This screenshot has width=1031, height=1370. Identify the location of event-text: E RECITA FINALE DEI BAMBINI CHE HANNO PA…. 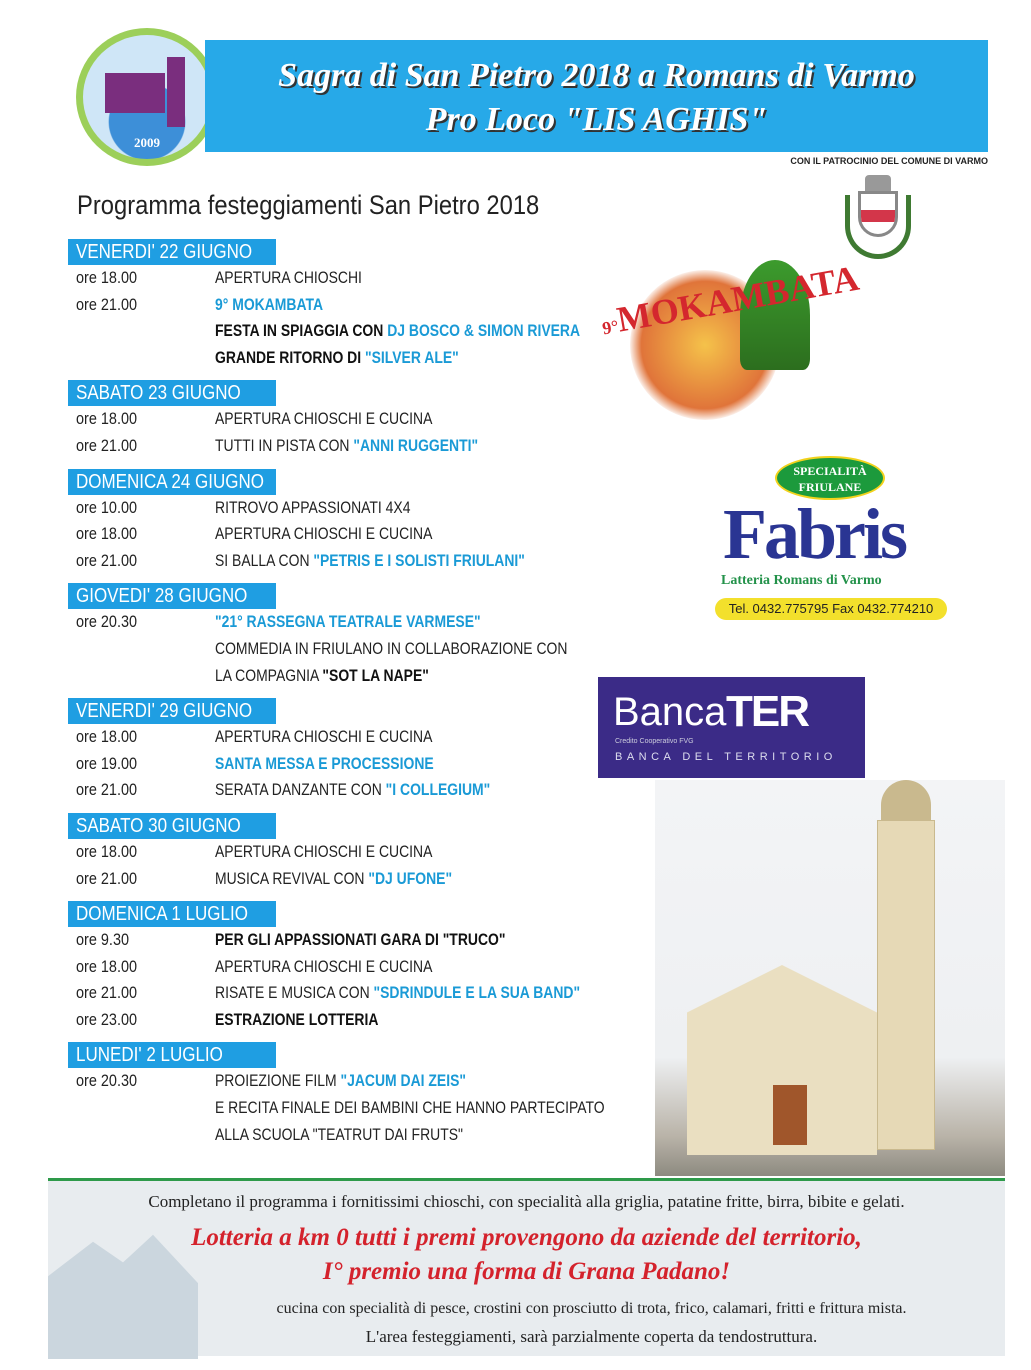
(410, 1108).